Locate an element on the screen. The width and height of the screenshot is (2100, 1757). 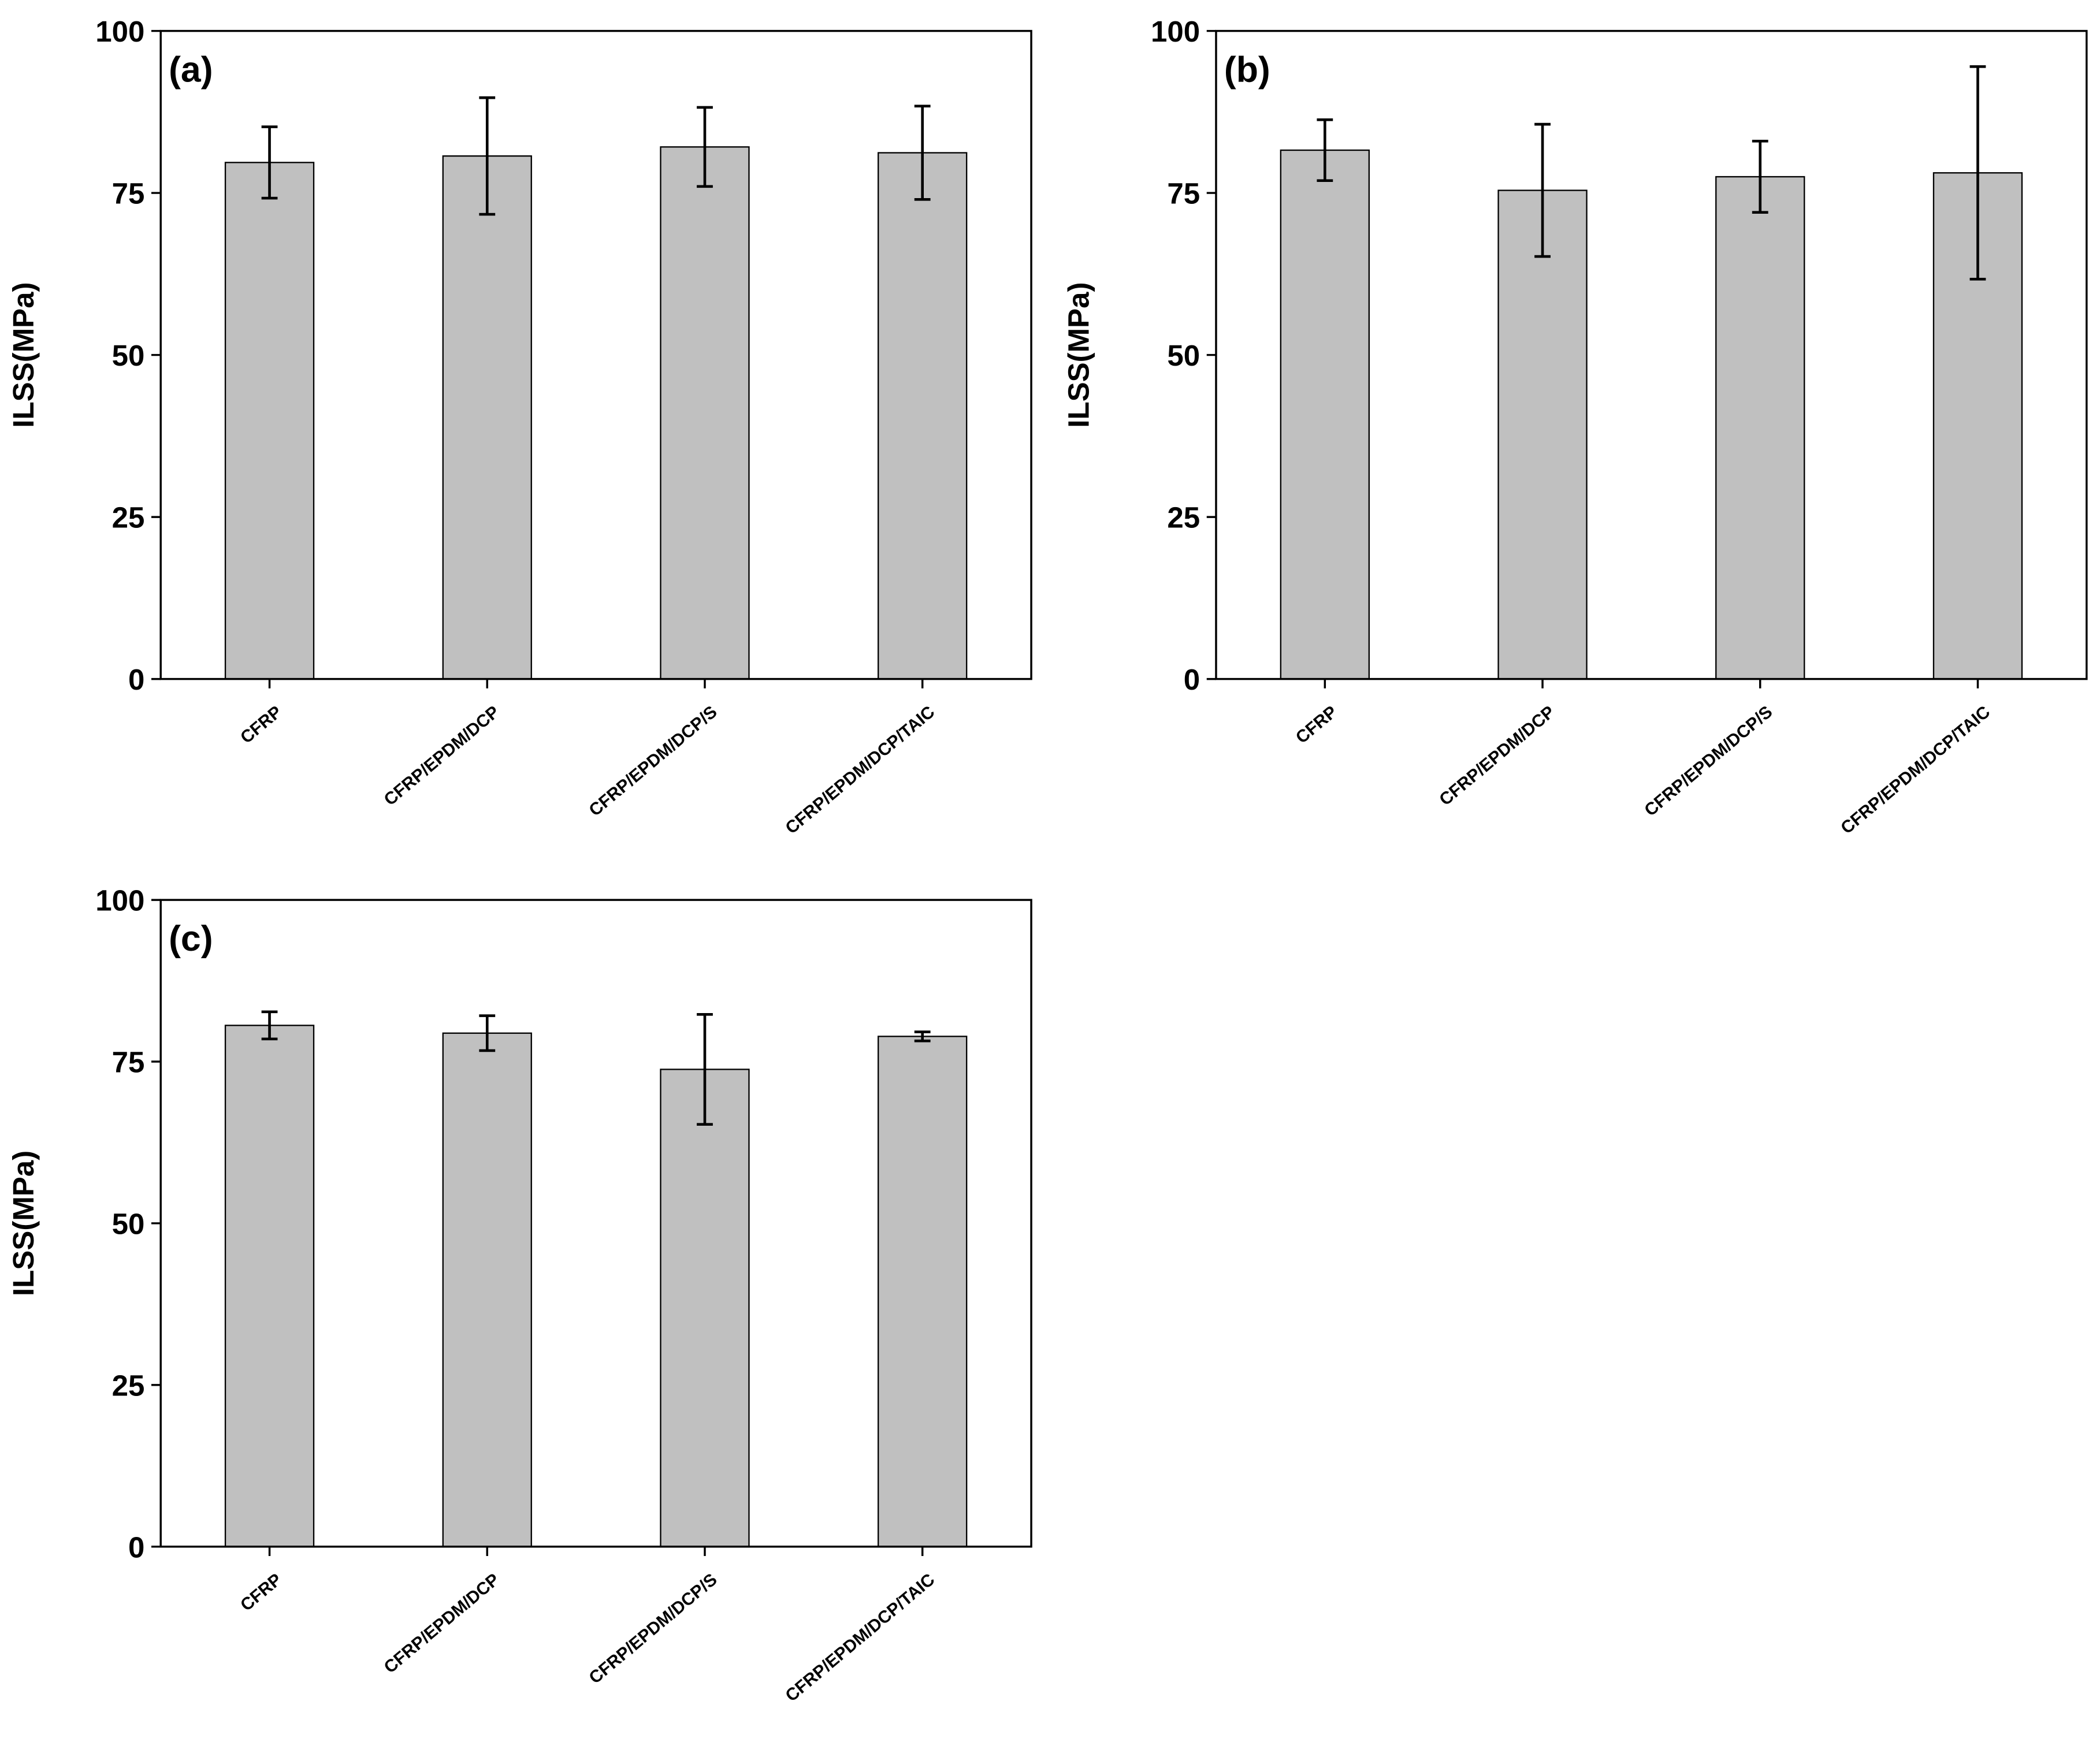
panel-label: (a) is located at coordinates (191, 70).